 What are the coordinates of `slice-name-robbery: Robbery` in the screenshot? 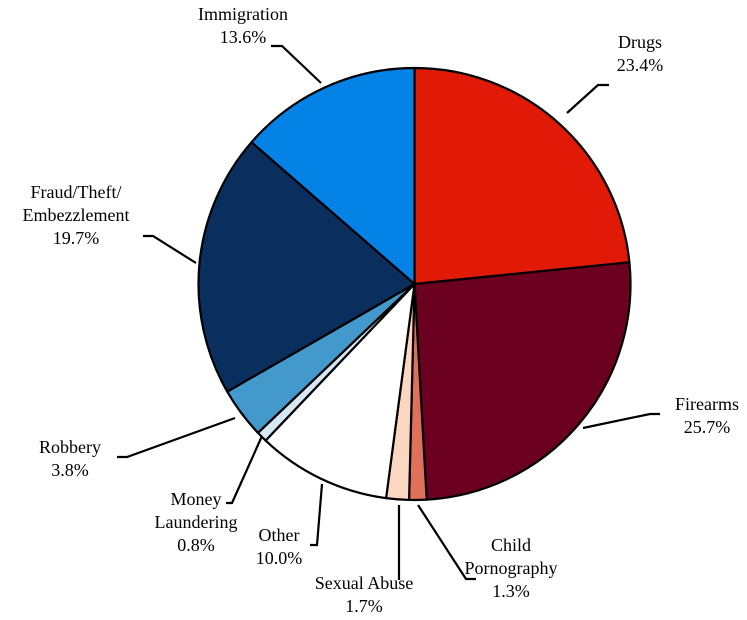 It's located at (70, 447).